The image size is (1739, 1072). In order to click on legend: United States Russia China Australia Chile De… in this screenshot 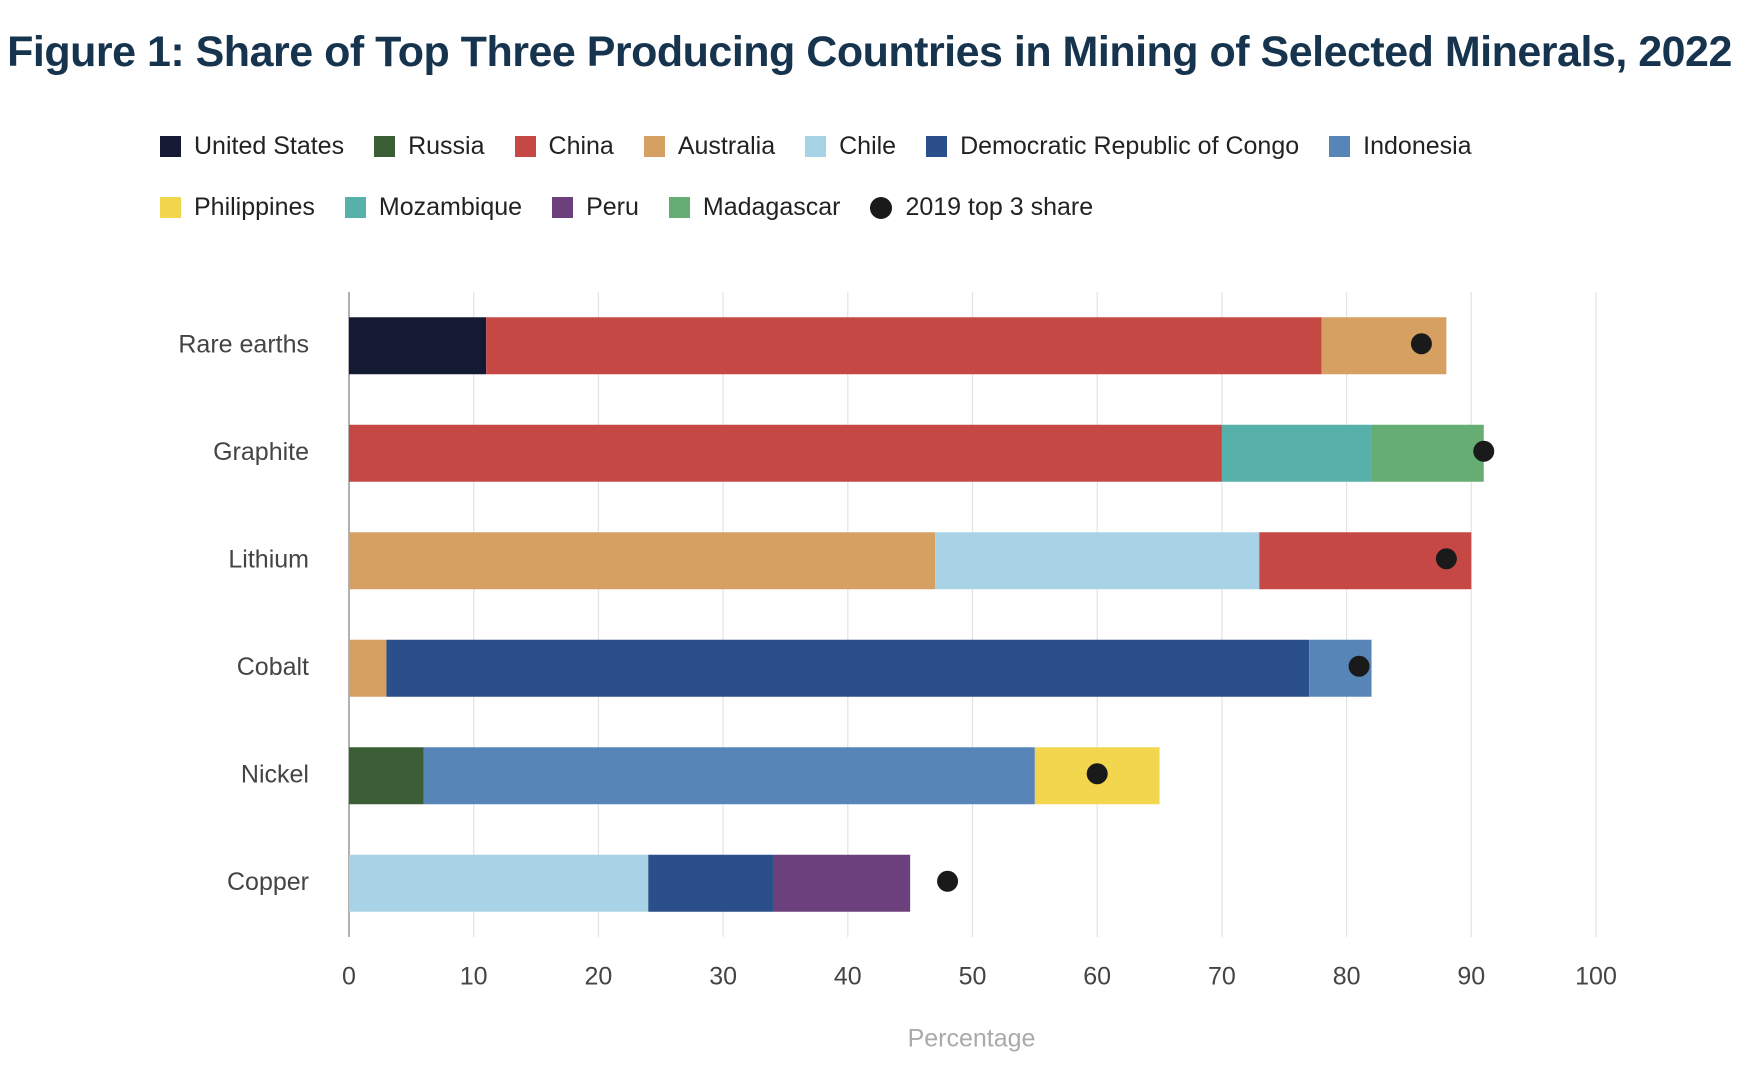, I will do `click(831, 146)`.